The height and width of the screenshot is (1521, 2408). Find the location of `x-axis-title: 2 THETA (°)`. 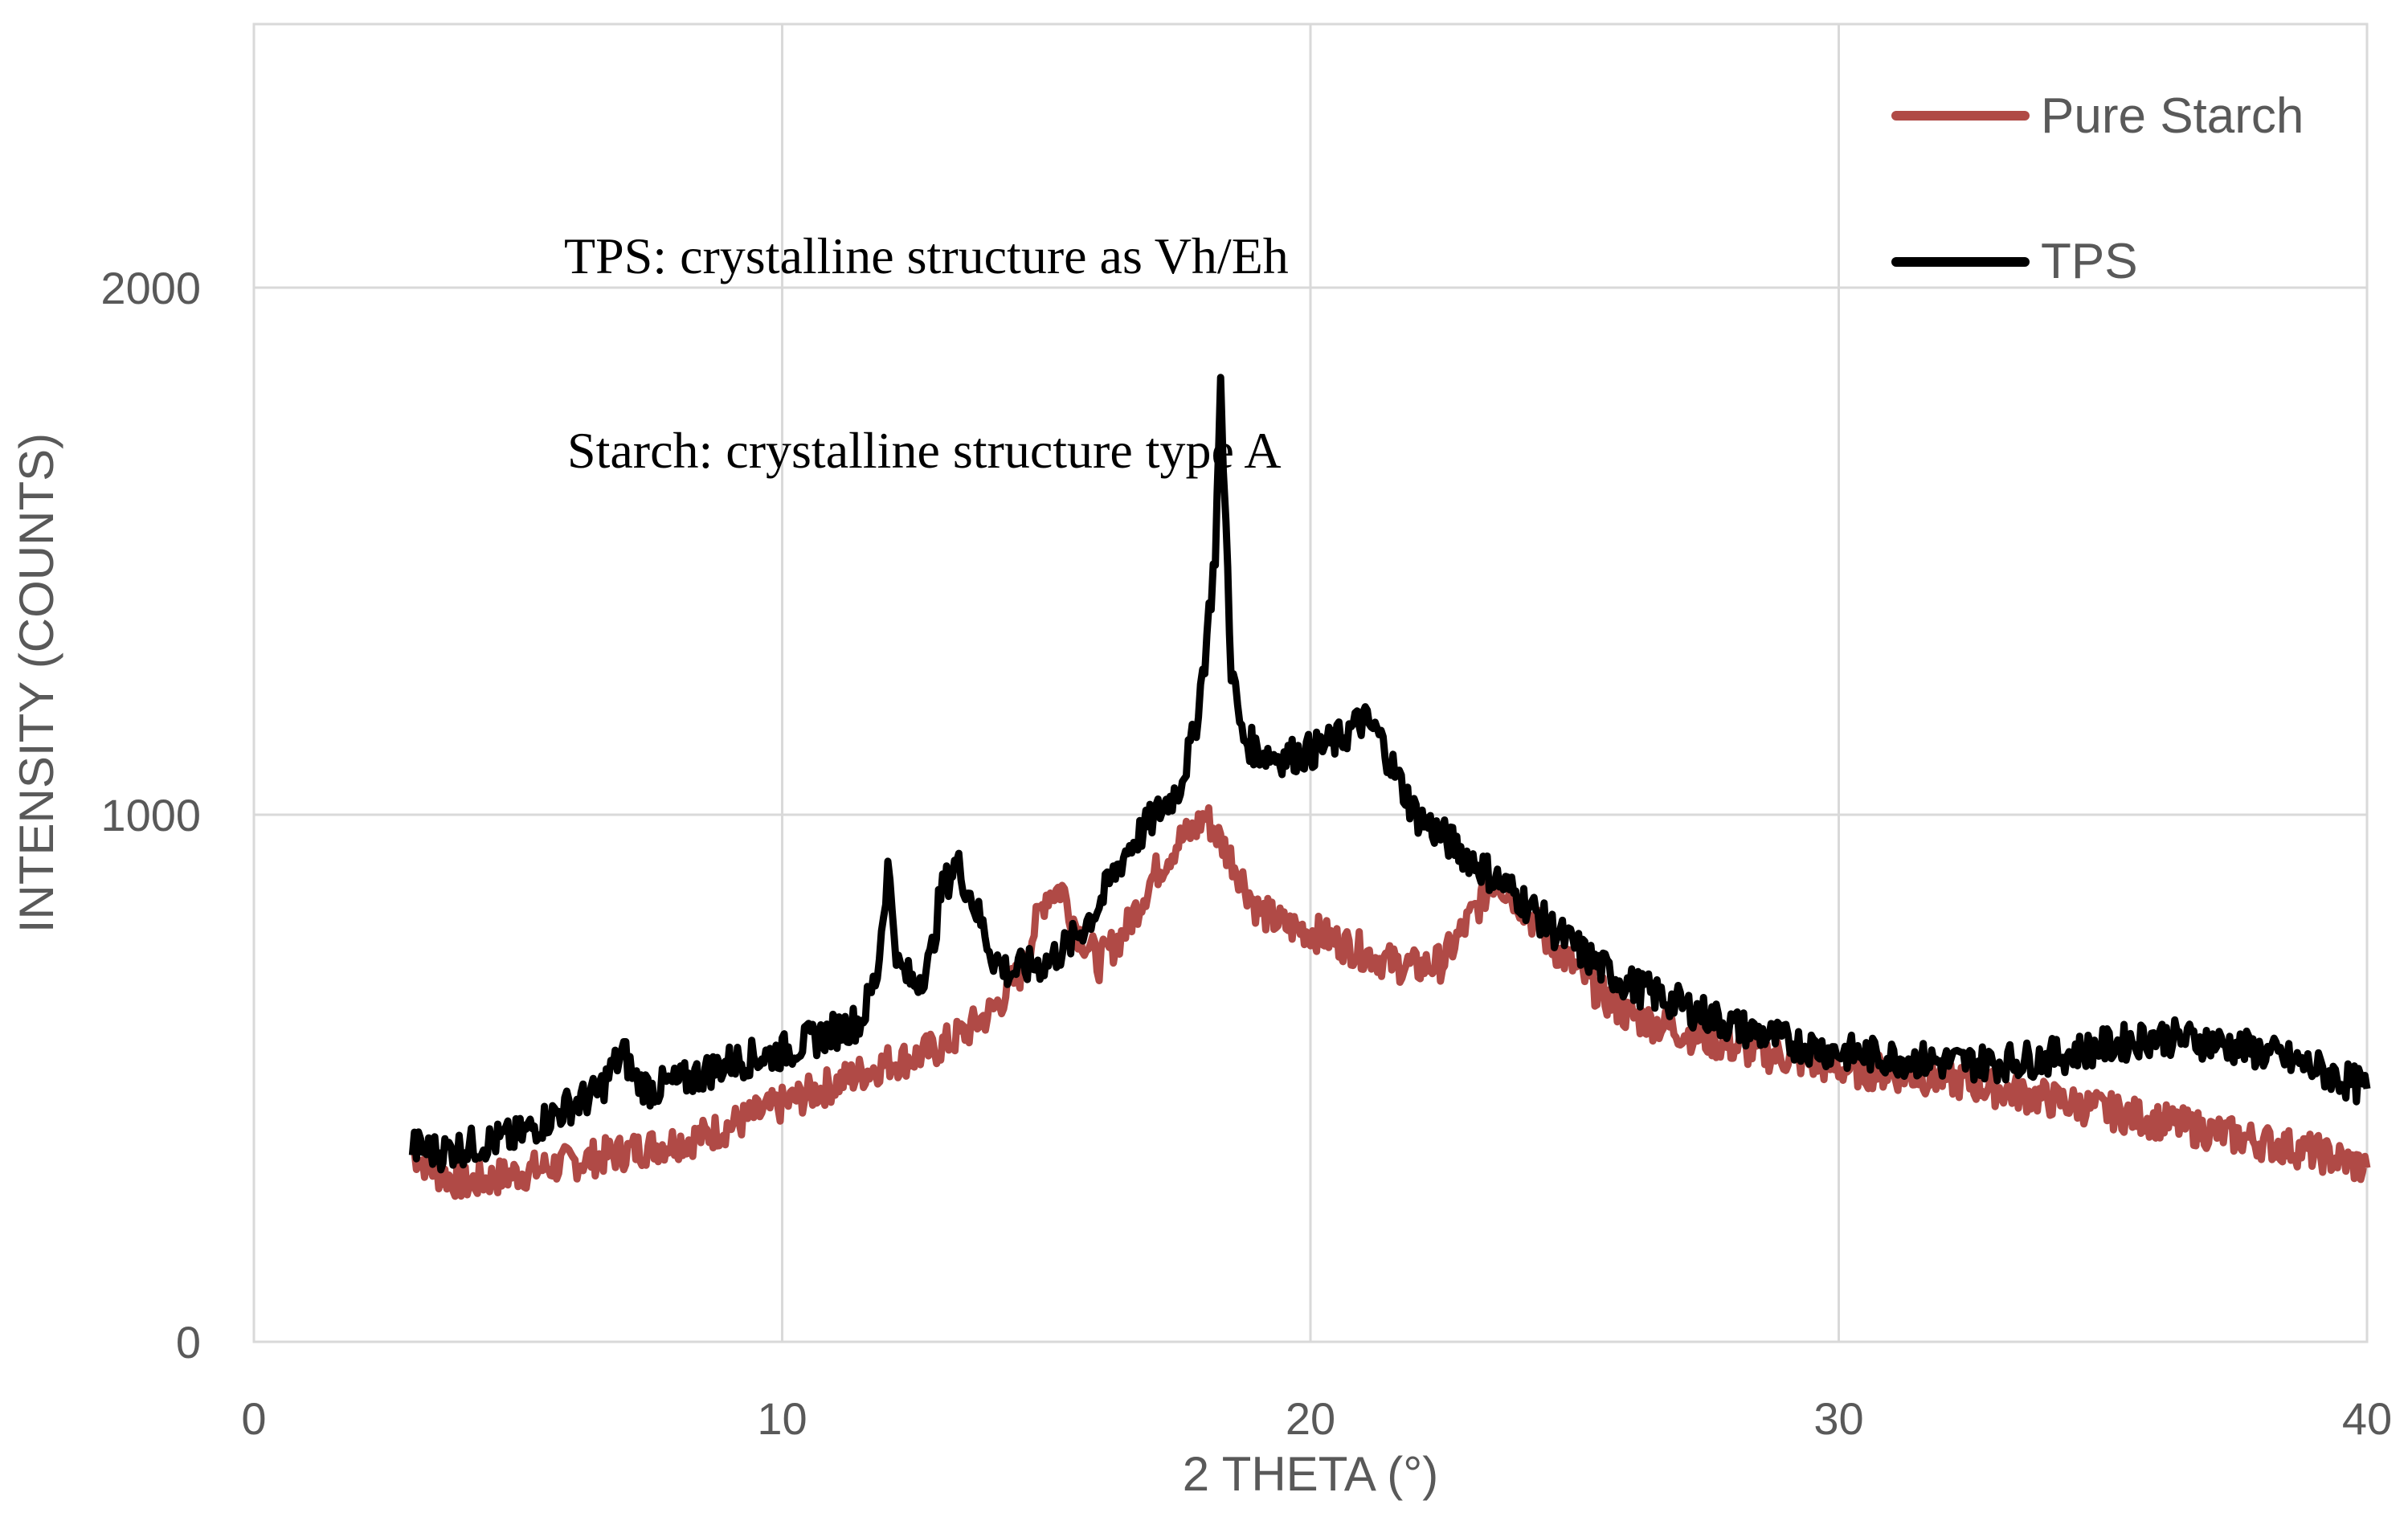

x-axis-title: 2 THETA (°) is located at coordinates (1311, 1474).